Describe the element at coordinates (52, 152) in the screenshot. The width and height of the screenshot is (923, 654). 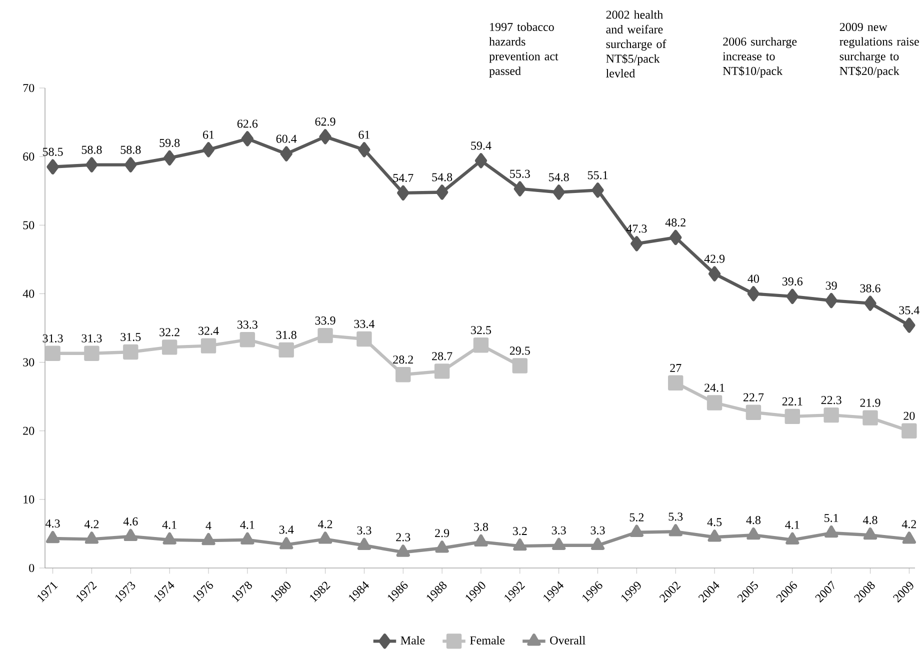
I see `data-label: 58.5` at that location.